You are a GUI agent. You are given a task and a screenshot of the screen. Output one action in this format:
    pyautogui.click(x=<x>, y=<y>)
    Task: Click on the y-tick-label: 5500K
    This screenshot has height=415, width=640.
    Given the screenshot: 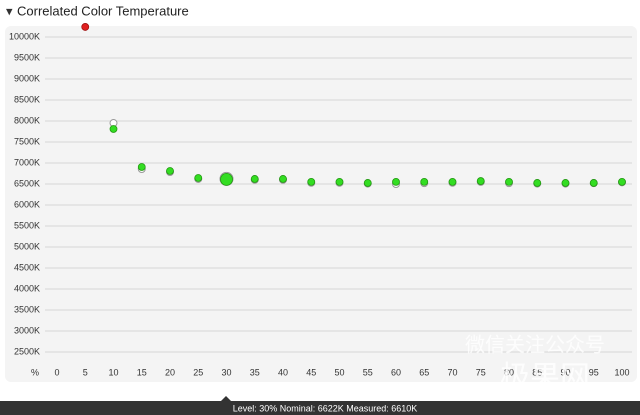 What is the action you would take?
    pyautogui.click(x=27, y=225)
    